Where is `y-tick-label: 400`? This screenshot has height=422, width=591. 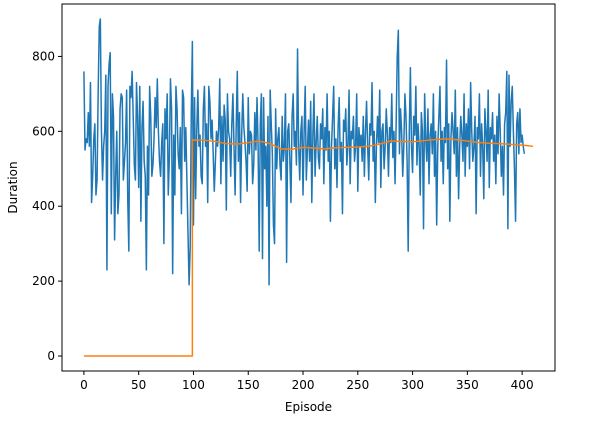 y-tick-label: 400 is located at coordinates (43, 206).